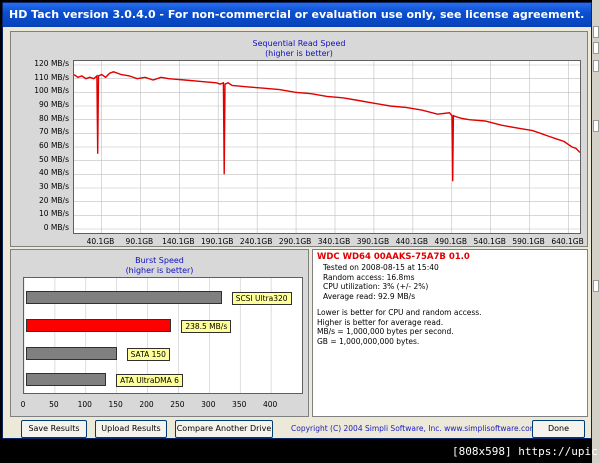 The width and height of the screenshot is (600, 463). What do you see at coordinates (54, 159) in the screenshot?
I see `seq-y-tick-label: 50 MB/s` at bounding box center [54, 159].